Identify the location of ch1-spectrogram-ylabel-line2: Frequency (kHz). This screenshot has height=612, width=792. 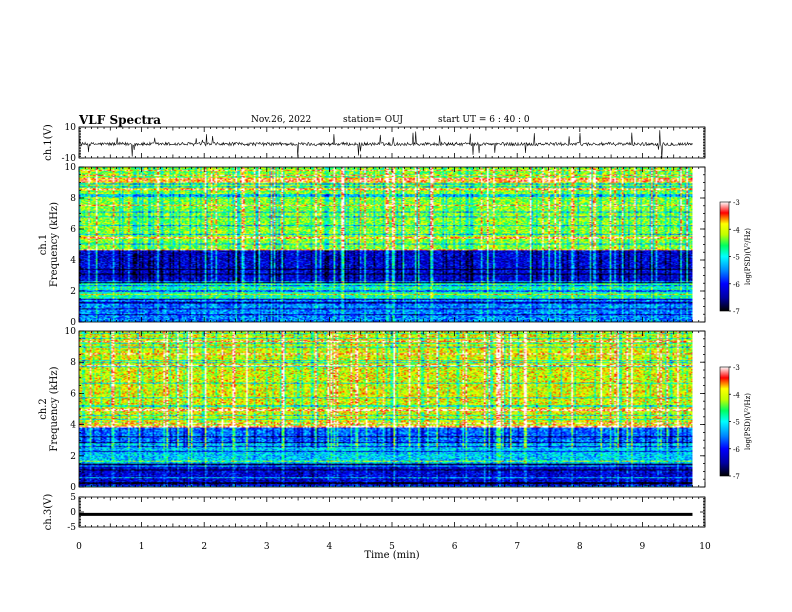
(54, 244).